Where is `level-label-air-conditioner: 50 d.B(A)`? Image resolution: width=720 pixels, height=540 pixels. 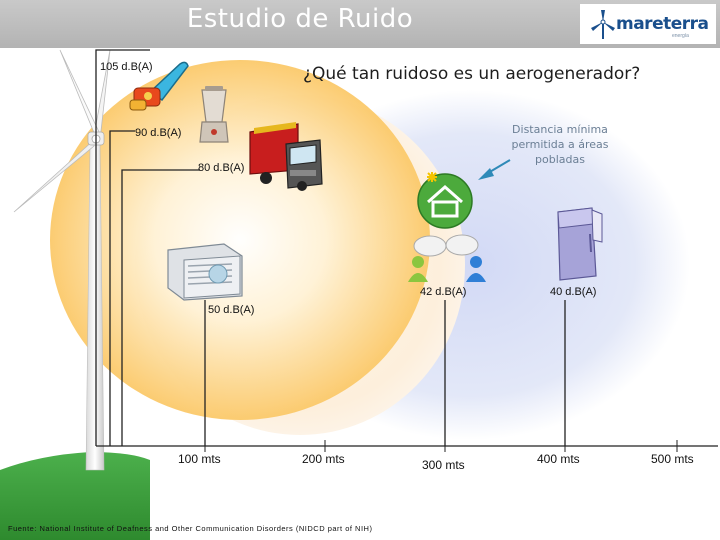
level-label-air-conditioner: 50 d.B(A) is located at coordinates (231, 310).